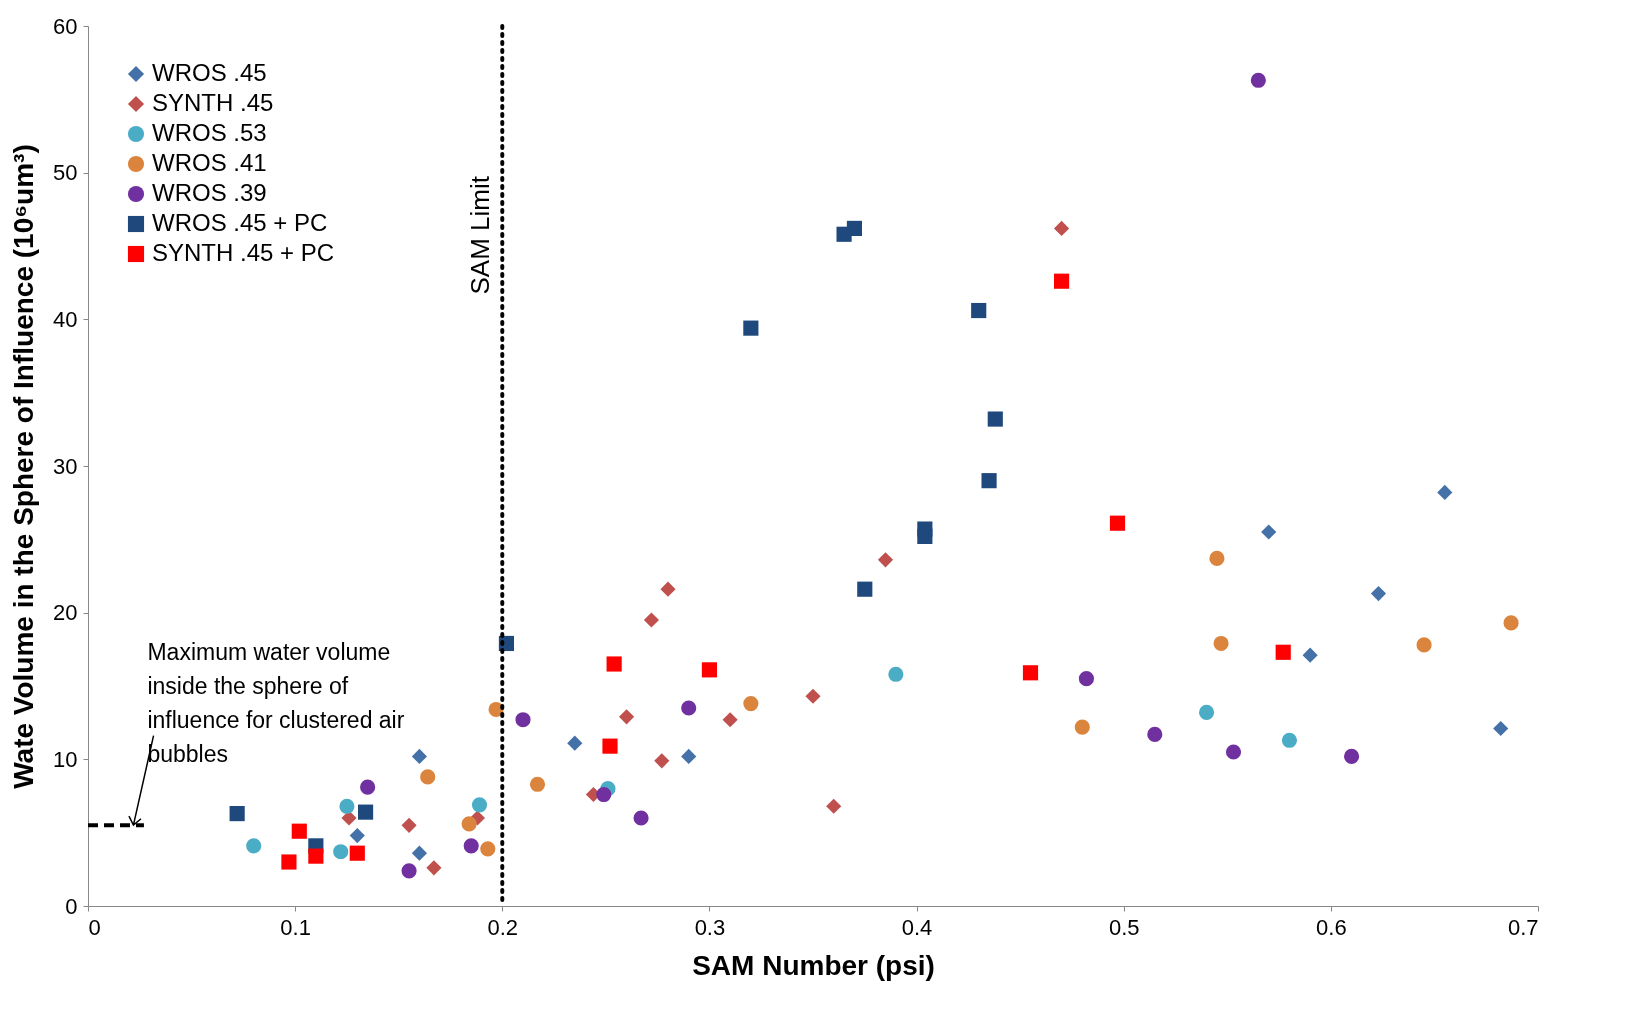 This screenshot has height=1034, width=1648. What do you see at coordinates (65, 319) in the screenshot?
I see `y-tick-label: 40` at bounding box center [65, 319].